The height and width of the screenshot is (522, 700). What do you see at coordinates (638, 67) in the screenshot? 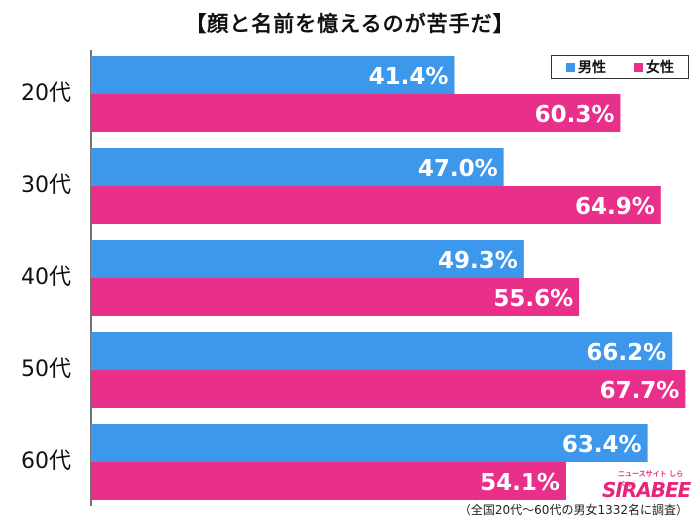
I see `legend-swatch-female` at bounding box center [638, 67].